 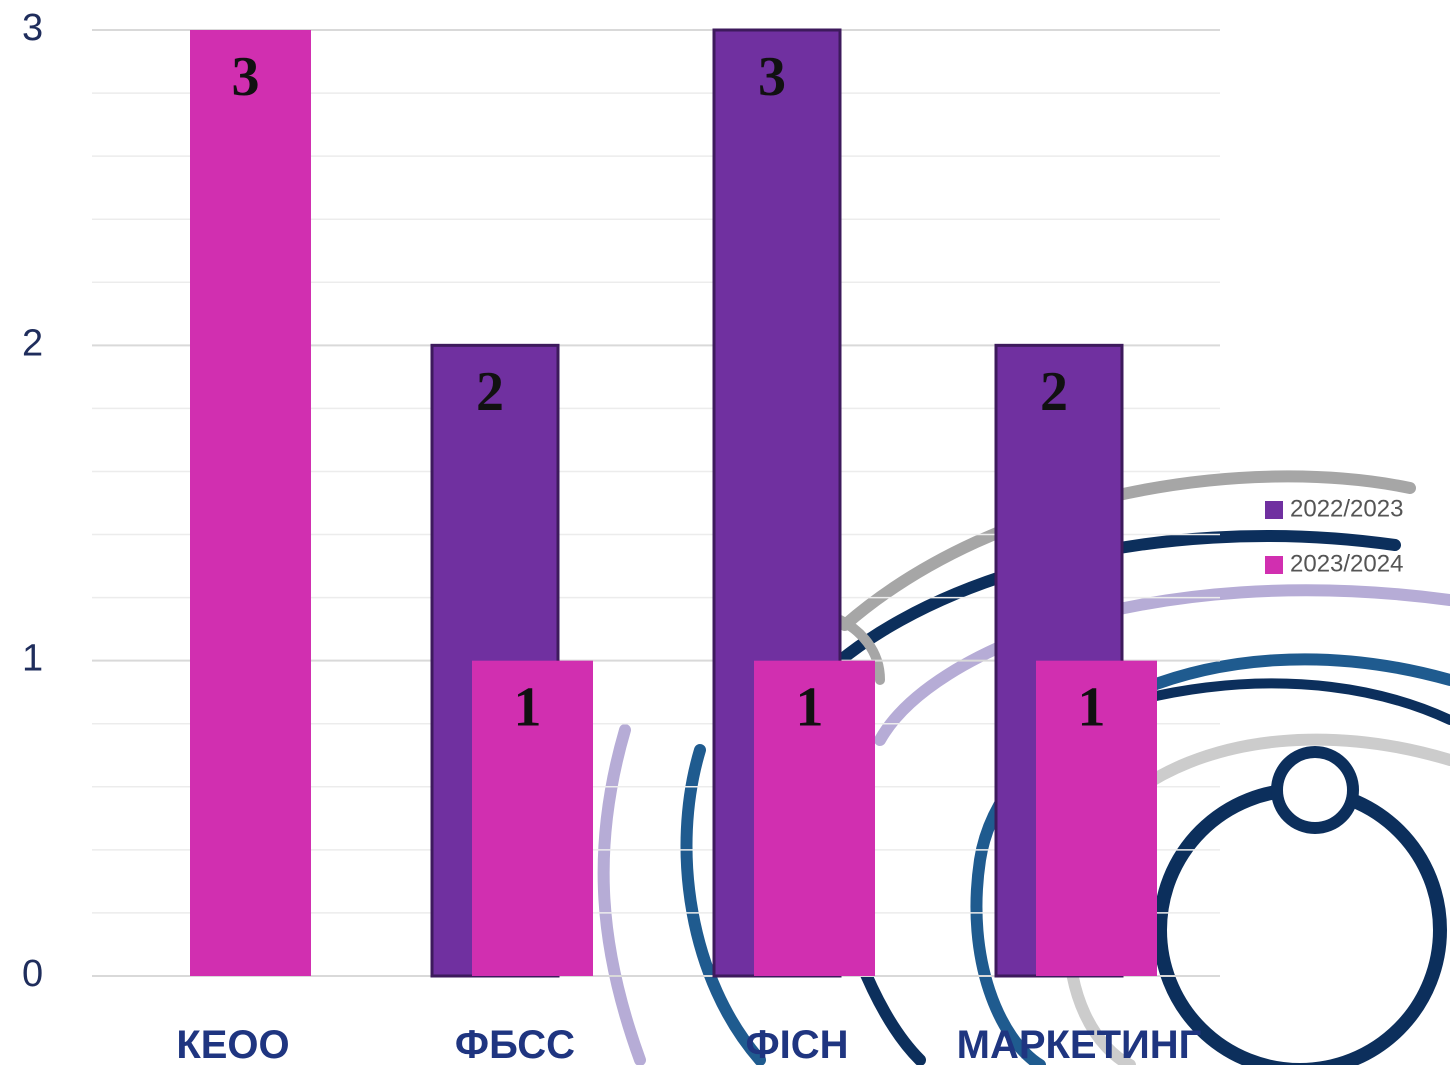 I want to click on y-tick-label: 0, so click(x=32, y=974).